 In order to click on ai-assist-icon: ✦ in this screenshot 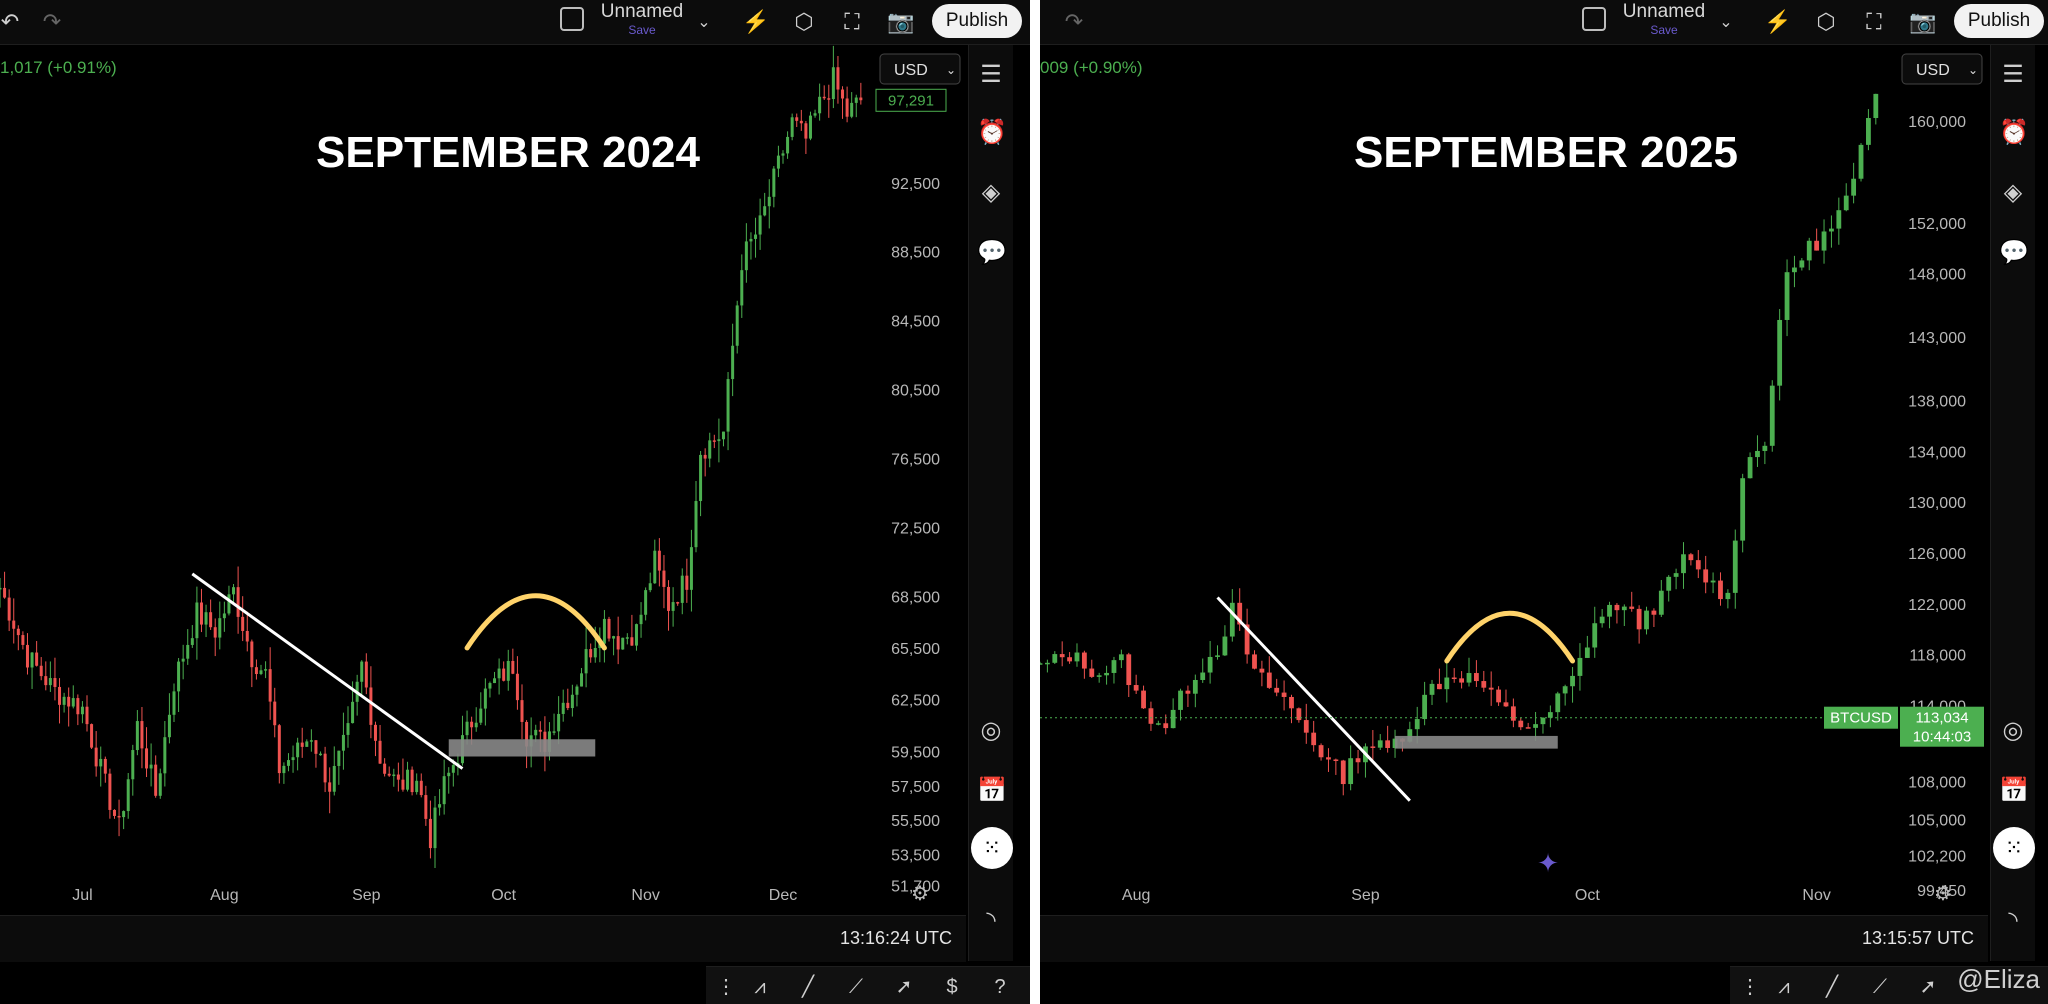, I will do `click(1548, 863)`.